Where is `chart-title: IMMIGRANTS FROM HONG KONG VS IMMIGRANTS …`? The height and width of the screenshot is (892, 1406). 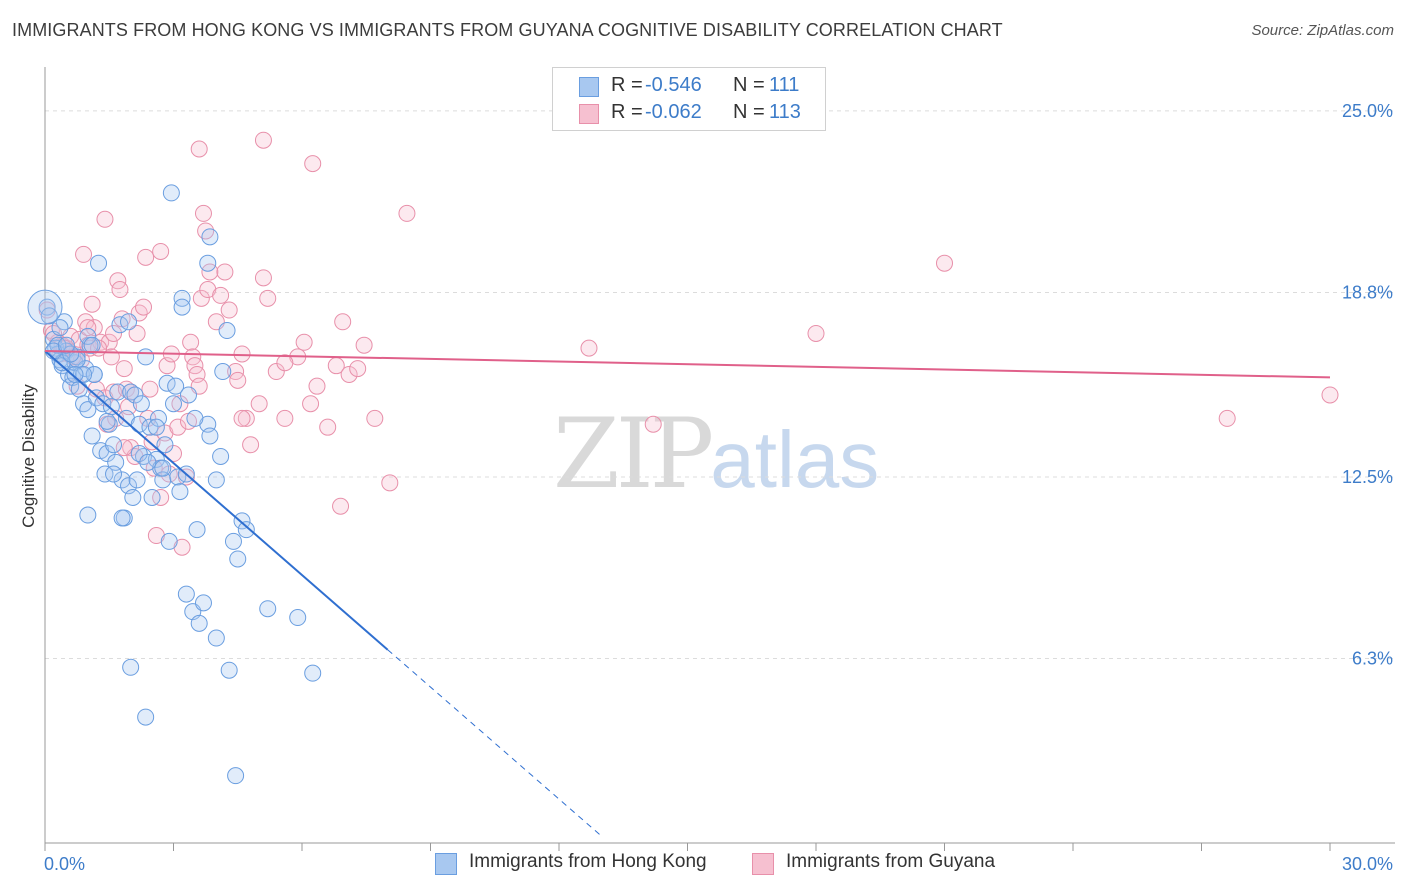 chart-title: IMMIGRANTS FROM HONG KONG VS IMMIGRANTS … is located at coordinates (507, 30).